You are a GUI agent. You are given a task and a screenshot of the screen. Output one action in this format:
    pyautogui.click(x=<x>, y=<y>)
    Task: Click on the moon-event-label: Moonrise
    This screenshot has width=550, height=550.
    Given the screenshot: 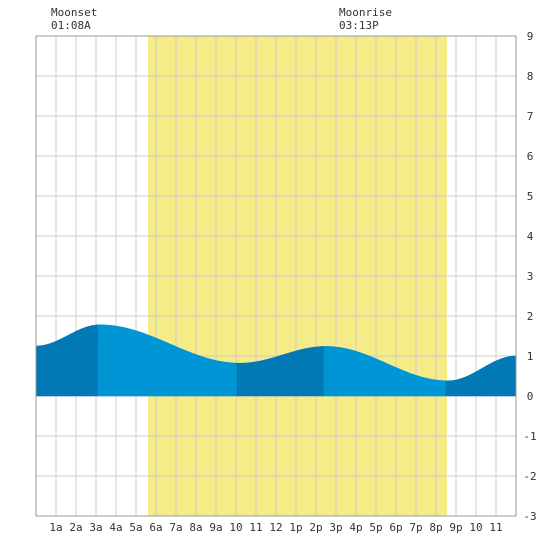 What is the action you would take?
    pyautogui.click(x=365, y=12)
    